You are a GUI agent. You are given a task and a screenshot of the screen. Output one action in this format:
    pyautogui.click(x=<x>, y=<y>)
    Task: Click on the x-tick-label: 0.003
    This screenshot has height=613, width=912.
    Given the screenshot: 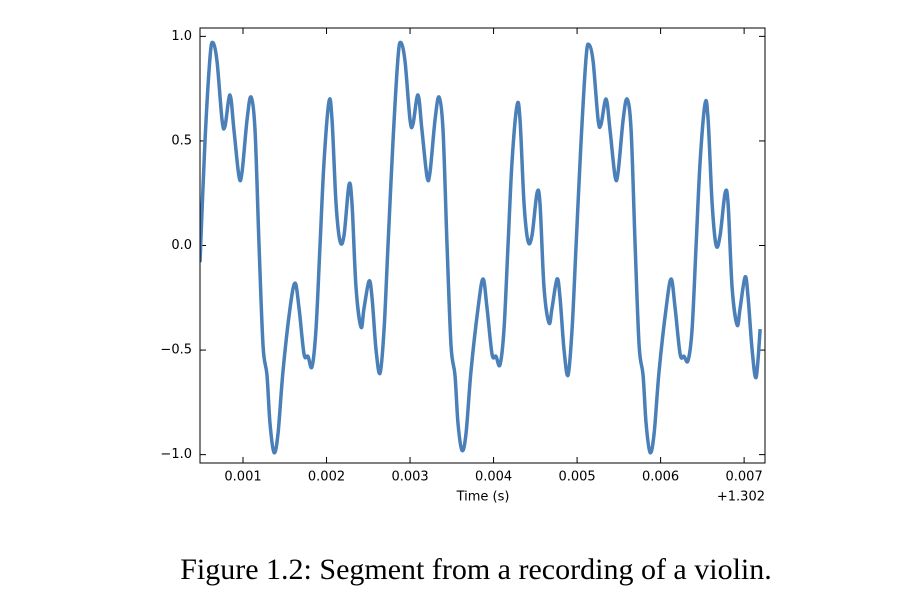 What is the action you would take?
    pyautogui.click(x=409, y=477)
    